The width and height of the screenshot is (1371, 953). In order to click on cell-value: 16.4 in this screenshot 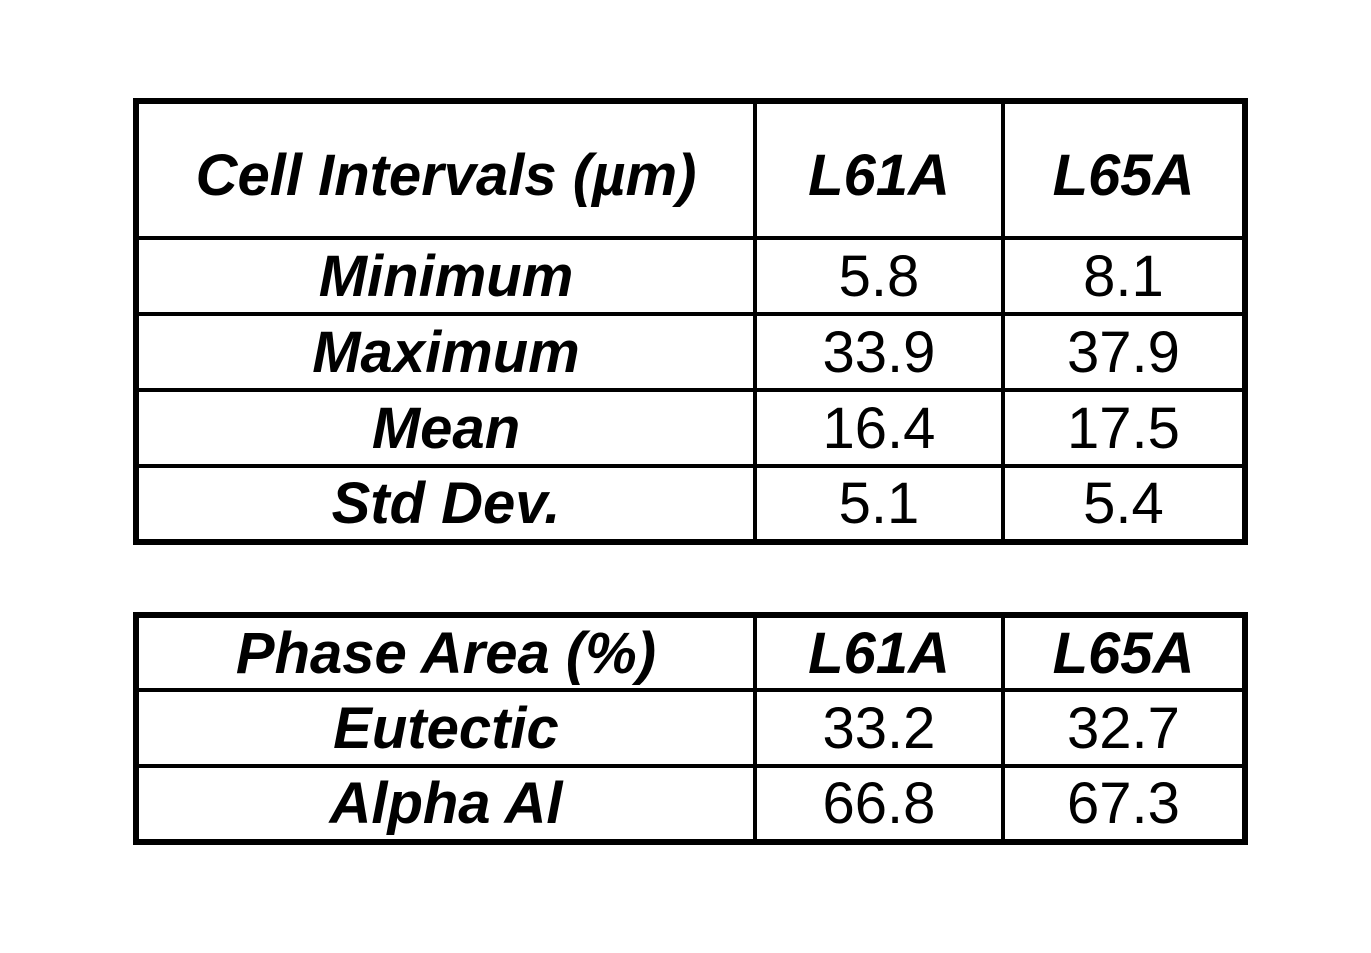, I will do `click(879, 428)`.